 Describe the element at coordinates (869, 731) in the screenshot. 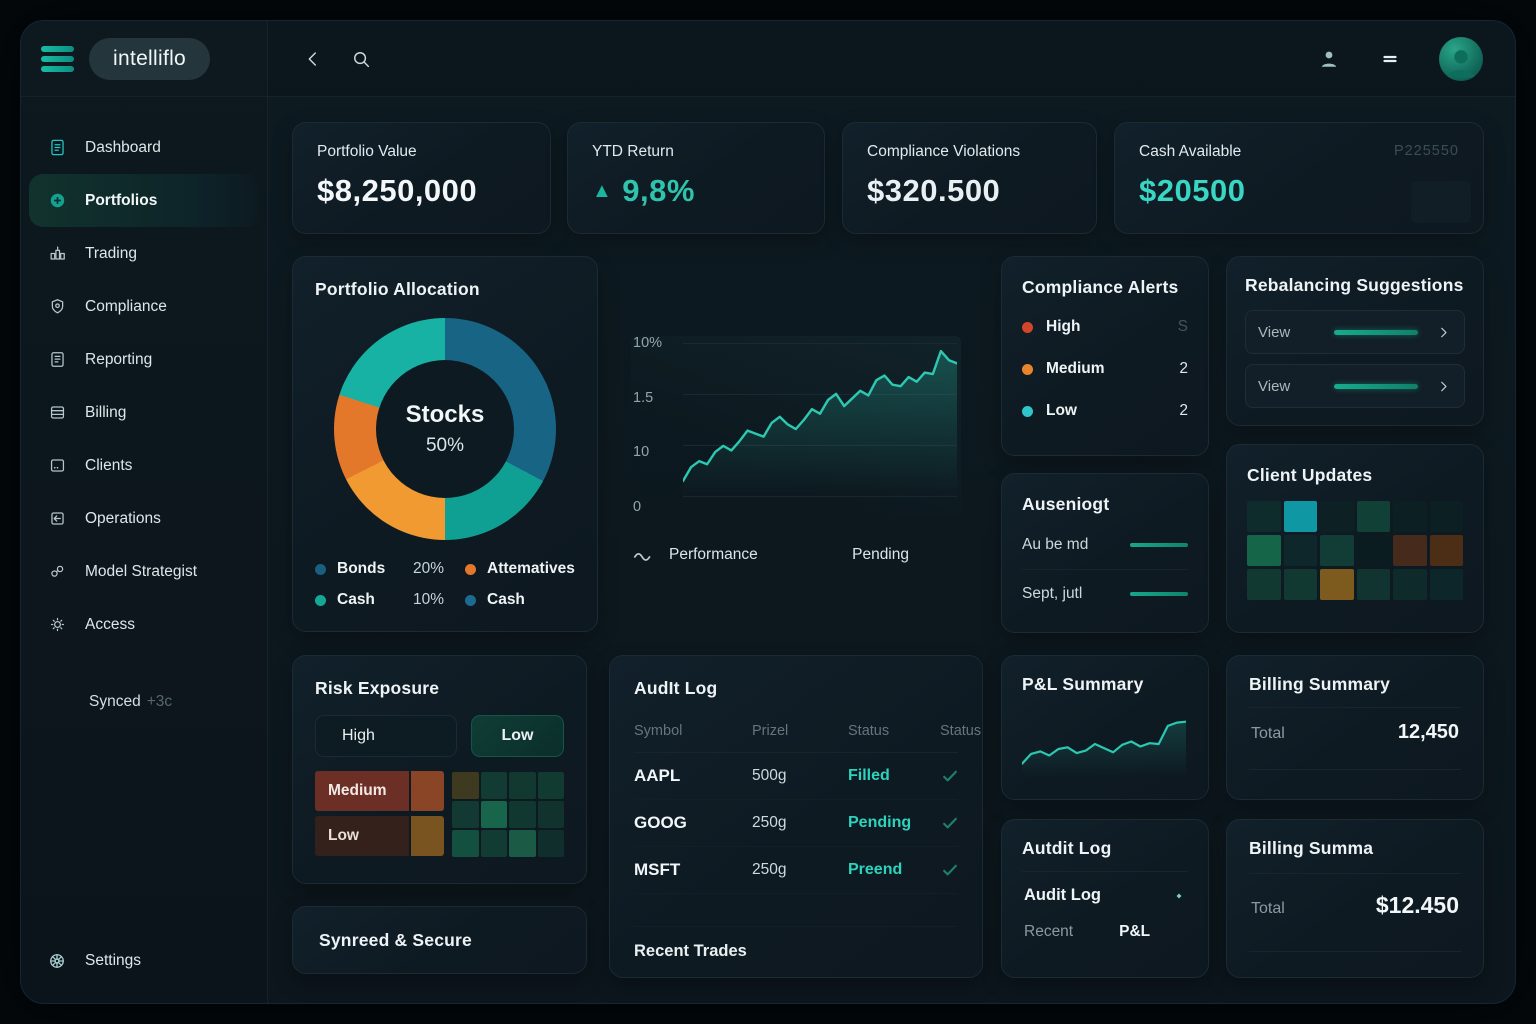

I see `column-header: Status` at that location.